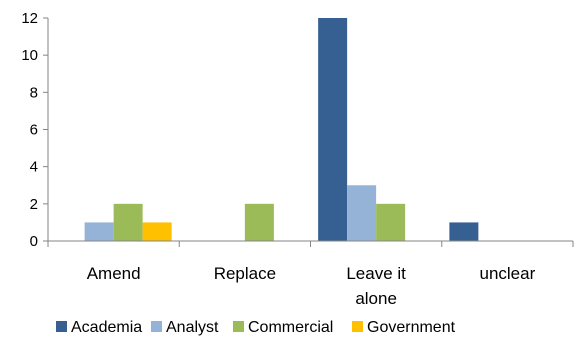 The width and height of the screenshot is (577, 345). Describe the element at coordinates (29, 55) in the screenshot. I see `y-tick-label: 10` at that location.